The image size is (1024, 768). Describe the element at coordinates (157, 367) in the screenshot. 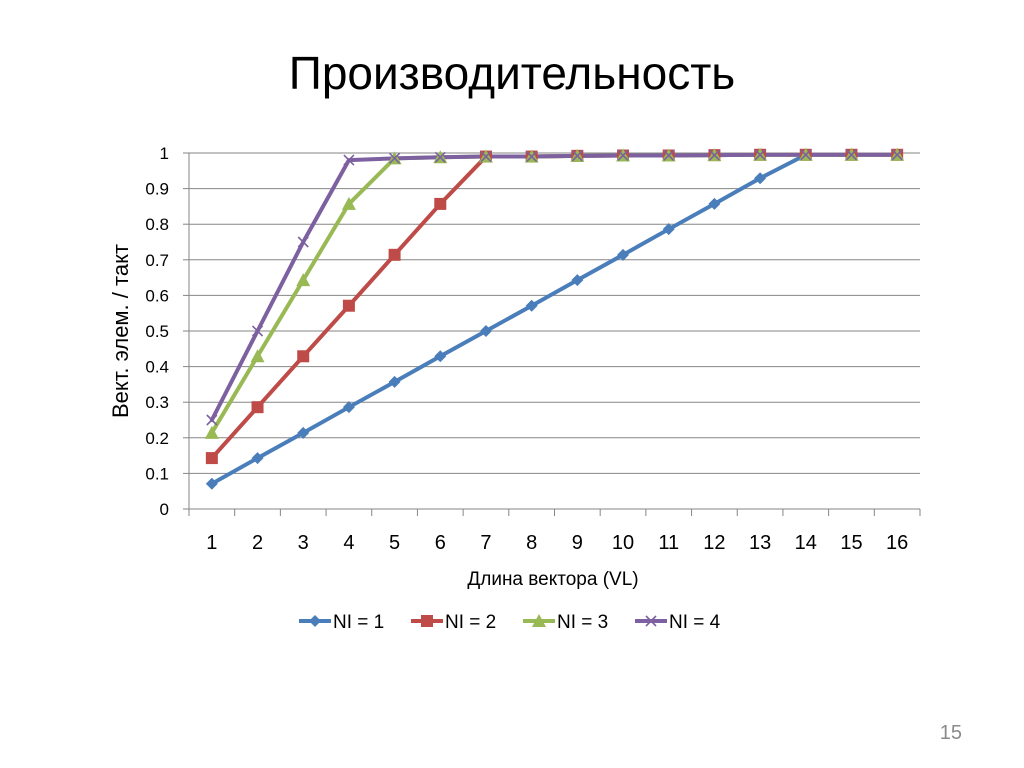

I see `y-tick-label: 0.4` at that location.